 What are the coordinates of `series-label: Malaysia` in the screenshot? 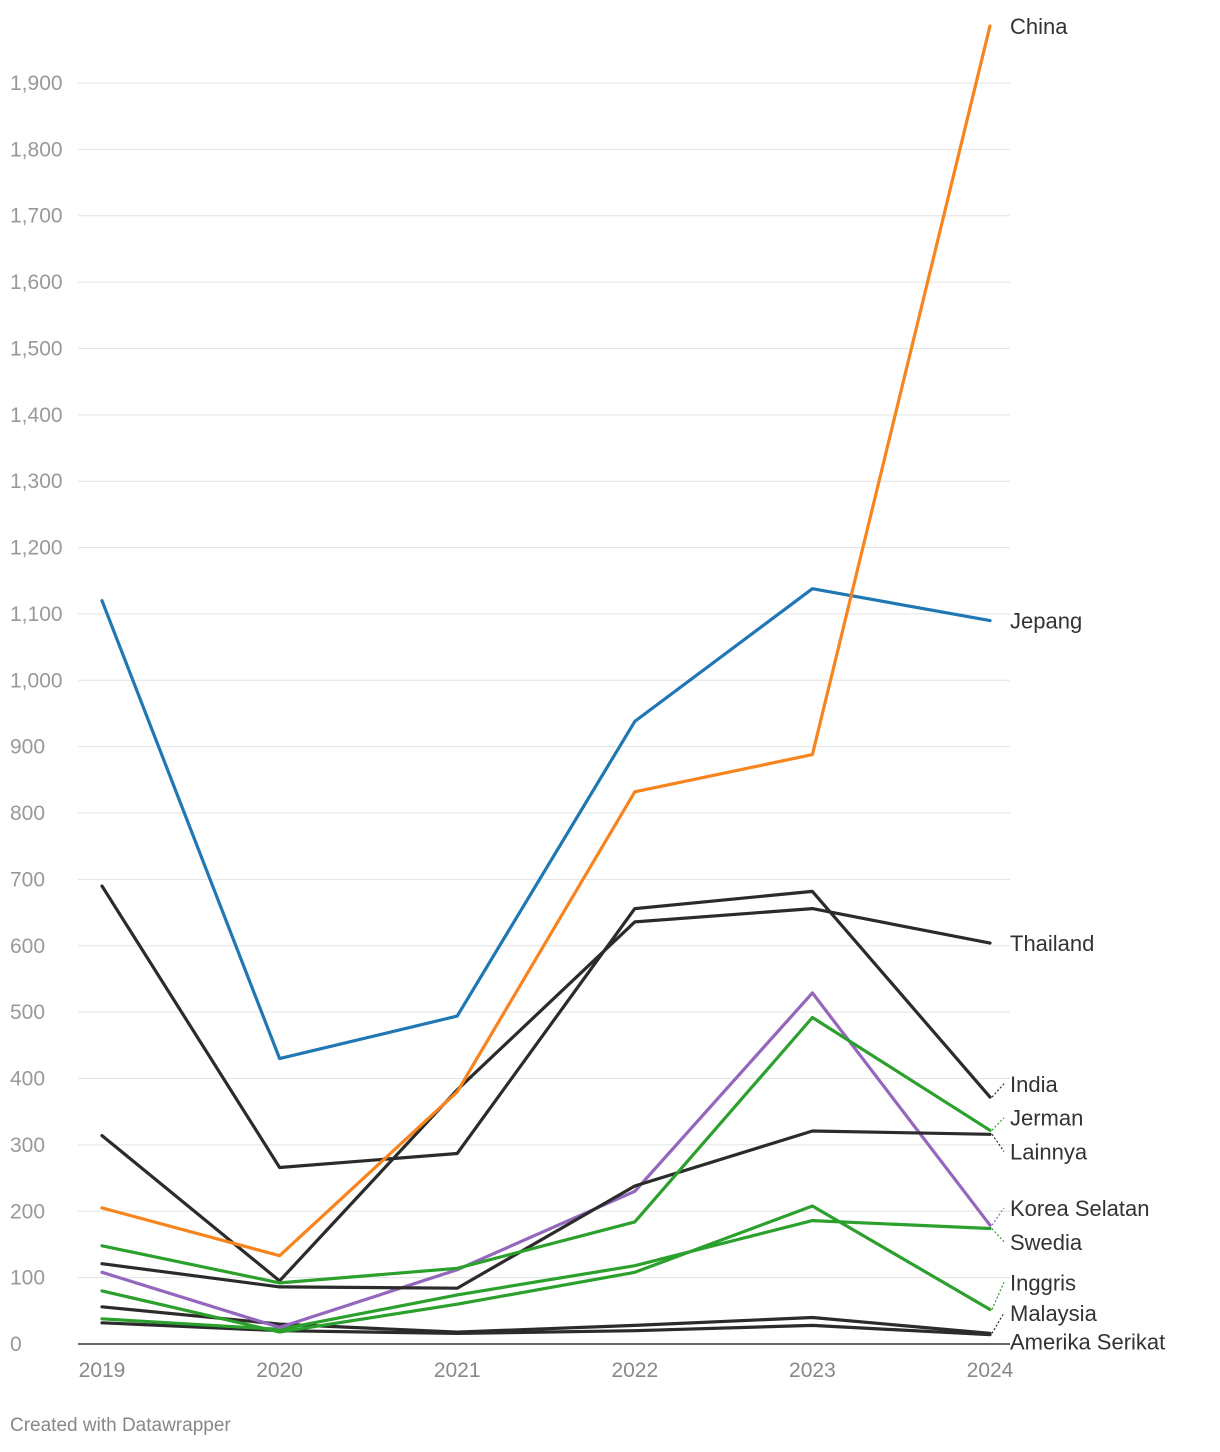 It's located at (1054, 1313).